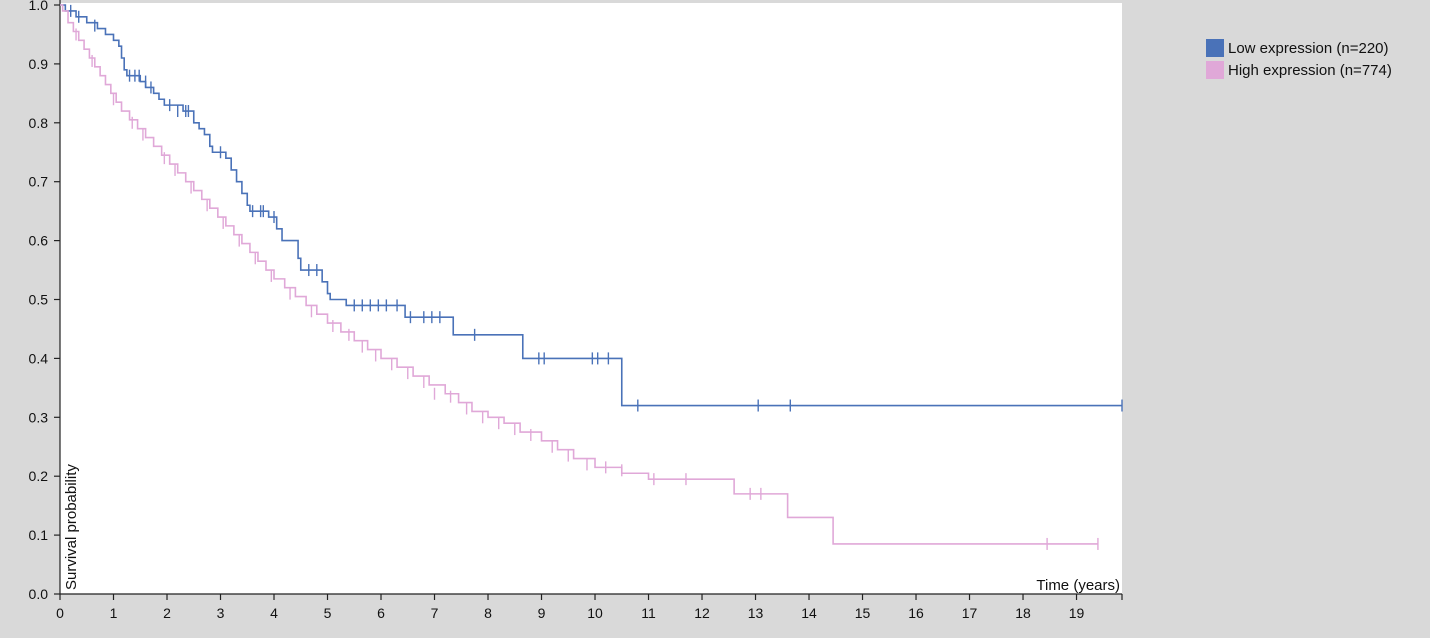 The width and height of the screenshot is (1430, 638). I want to click on y-axis: 0.0 0.1 0.2 0.3 0.4 0.5 0.6 0.7 0.8 0.9 1.0, so click(45, 301).